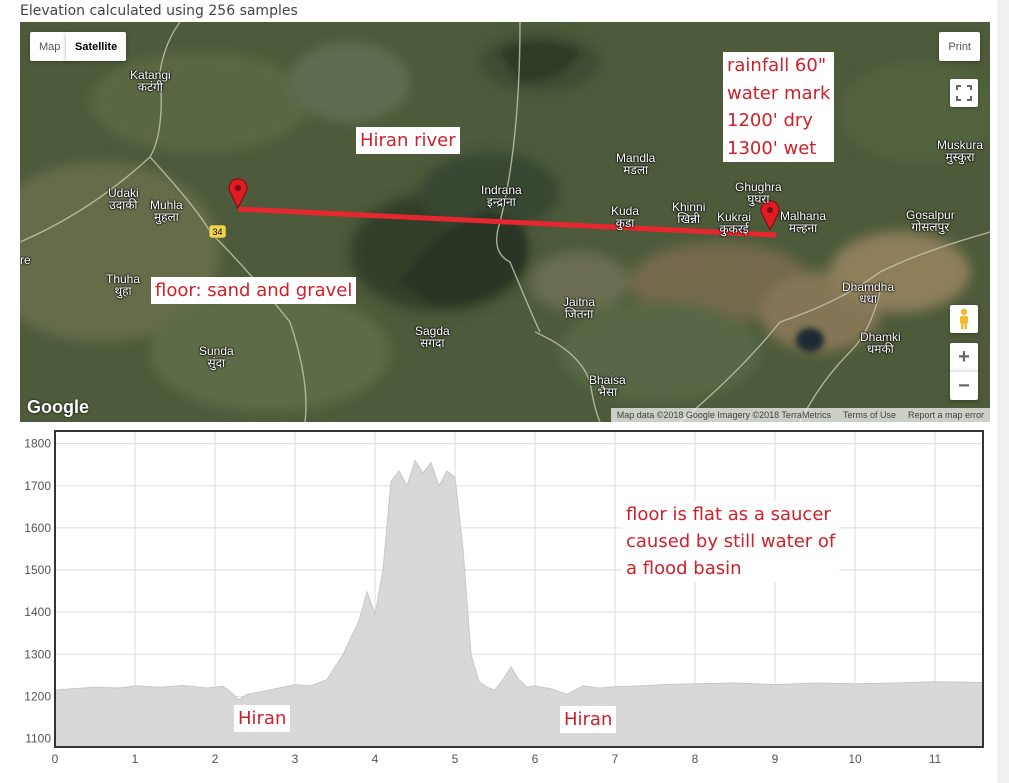  I want to click on route-line, so click(507, 222).